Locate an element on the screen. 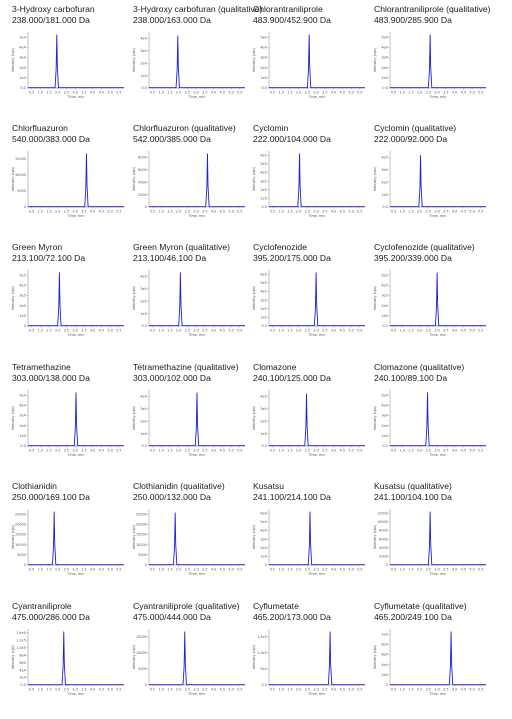  y-tick-label: 4e4 is located at coordinates (22, 670).